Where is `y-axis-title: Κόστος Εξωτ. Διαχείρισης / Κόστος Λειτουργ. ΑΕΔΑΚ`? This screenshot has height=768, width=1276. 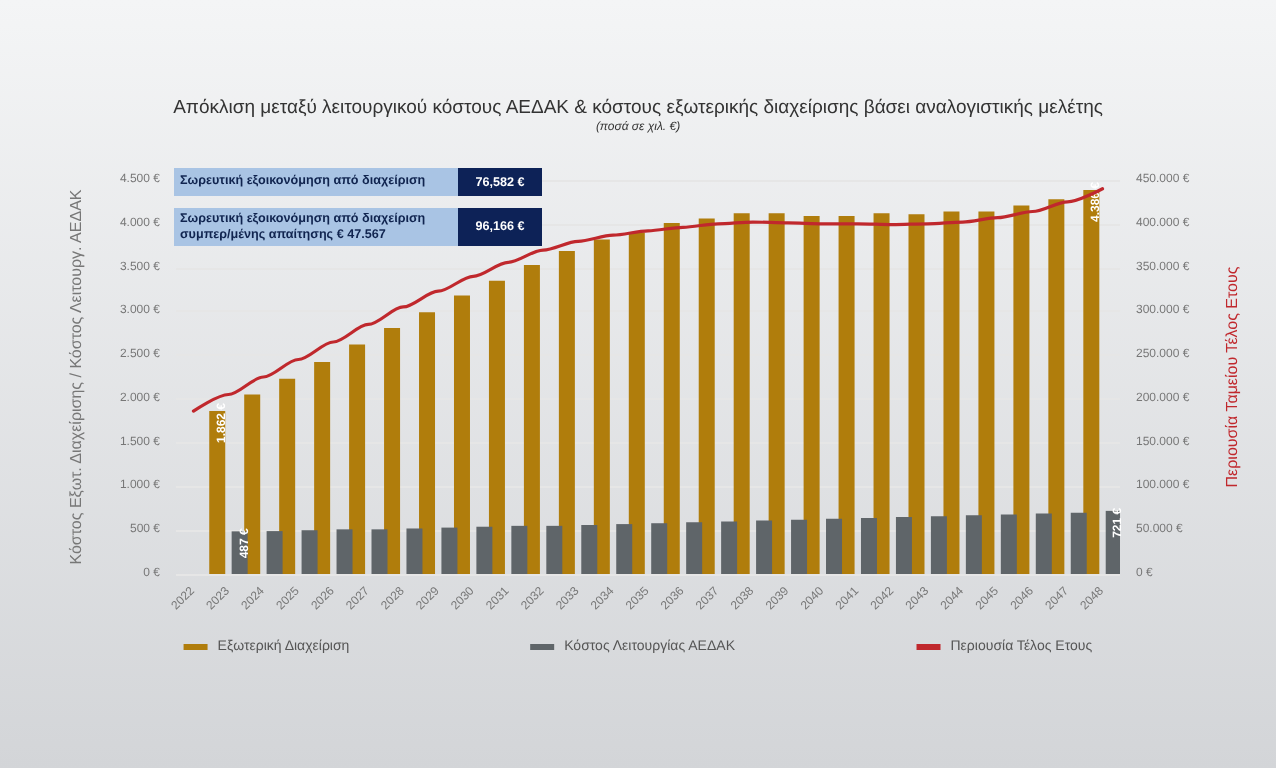 y-axis-title: Κόστος Εξωτ. Διαχείρισης / Κόστος Λειτουργ. ΑΕΔΑΚ is located at coordinates (76, 376).